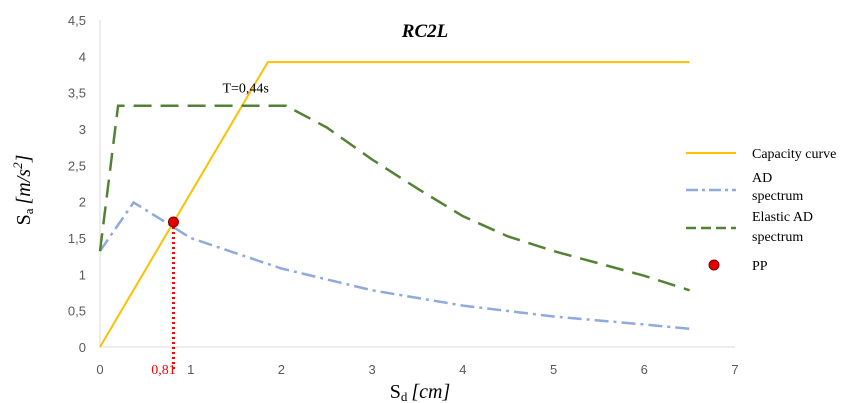  I want to click on y-axis-label-sub: a, so click(28, 211).